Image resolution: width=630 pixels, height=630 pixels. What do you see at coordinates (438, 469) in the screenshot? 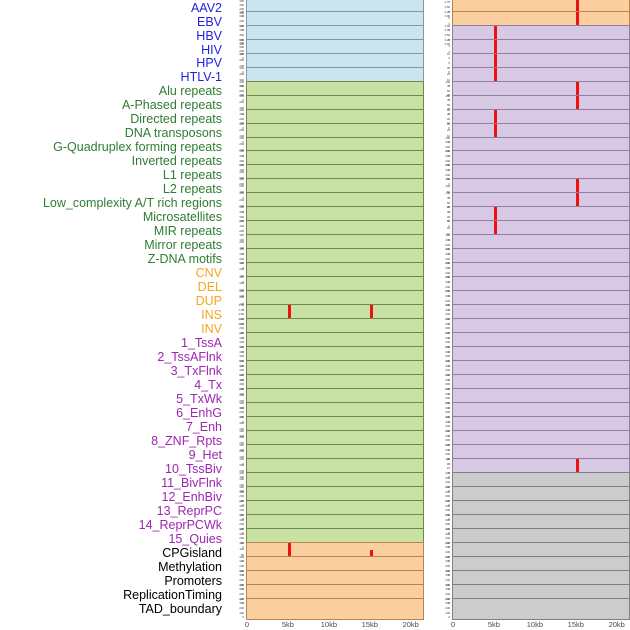
I see `y-axis-ticks-right: 20 15 10 5 0` at bounding box center [438, 469].